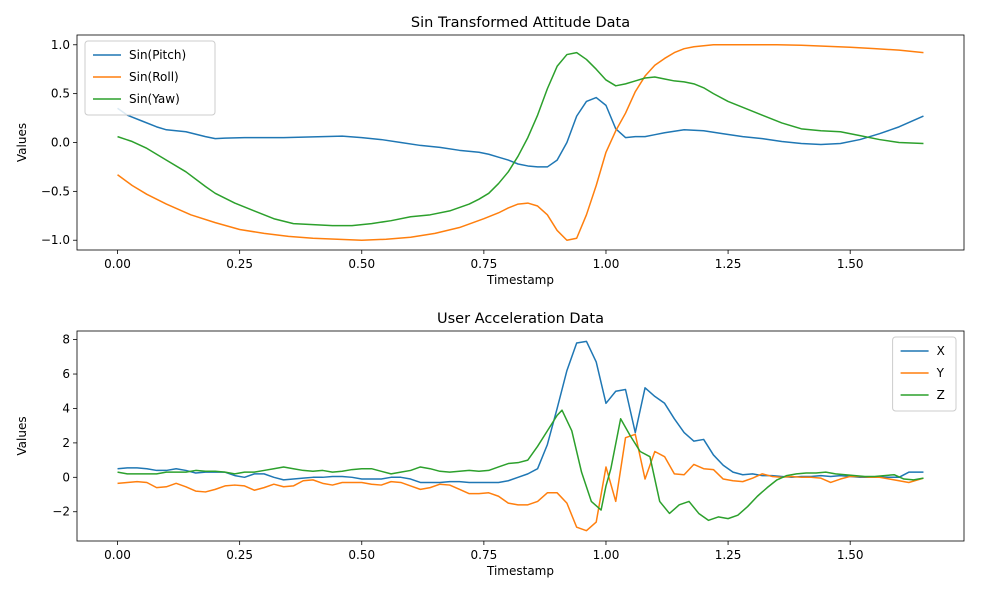 The height and width of the screenshot is (600, 1000). What do you see at coordinates (154, 77) in the screenshot?
I see `legend-label: Sin(Roll)` at bounding box center [154, 77].